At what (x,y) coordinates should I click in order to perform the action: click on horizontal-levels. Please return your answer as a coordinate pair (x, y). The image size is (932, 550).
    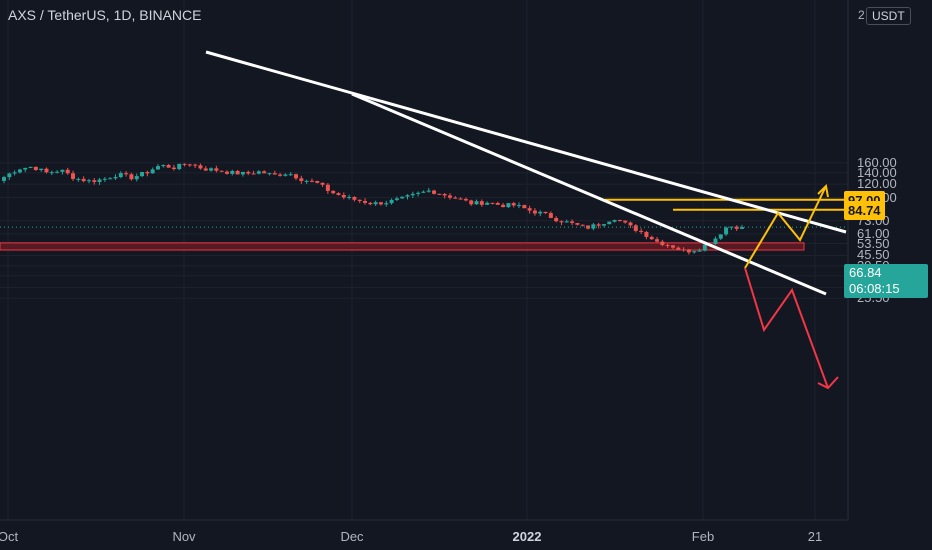
    Looking at the image, I should click on (424, 213).